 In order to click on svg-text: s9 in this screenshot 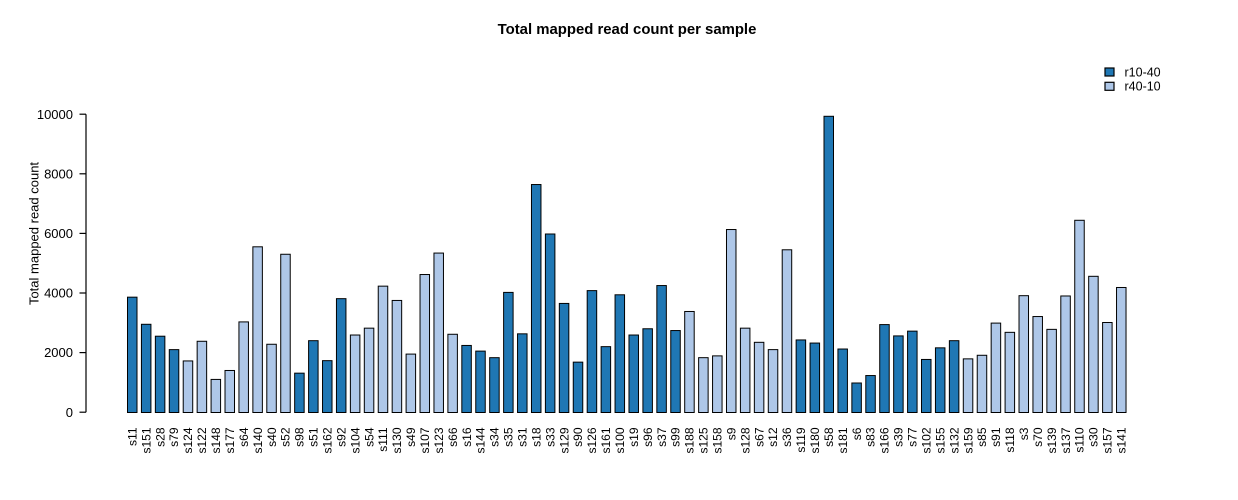, I will do `click(731, 433)`.